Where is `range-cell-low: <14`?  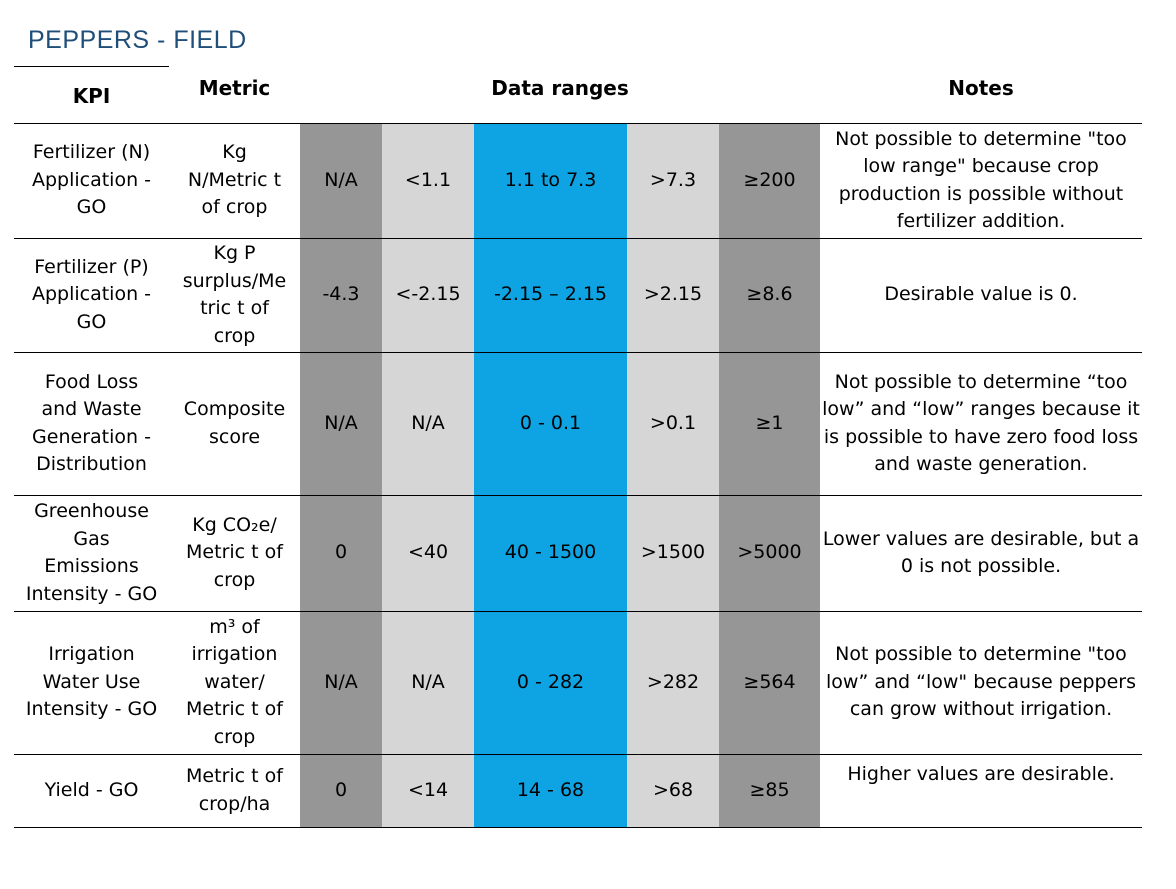 range-cell-low: <14 is located at coordinates (428, 791).